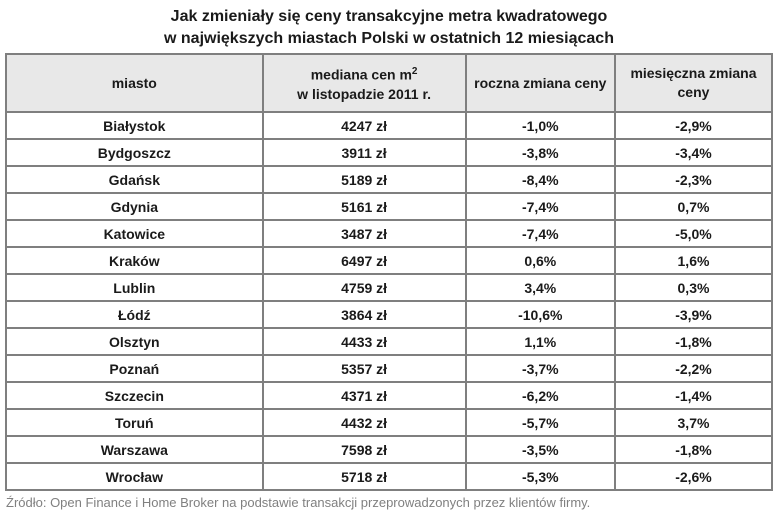 This screenshot has height=520, width=778. I want to click on table-row: Poznań 5357 zł -3,7% -2,2%, so click(389, 368).